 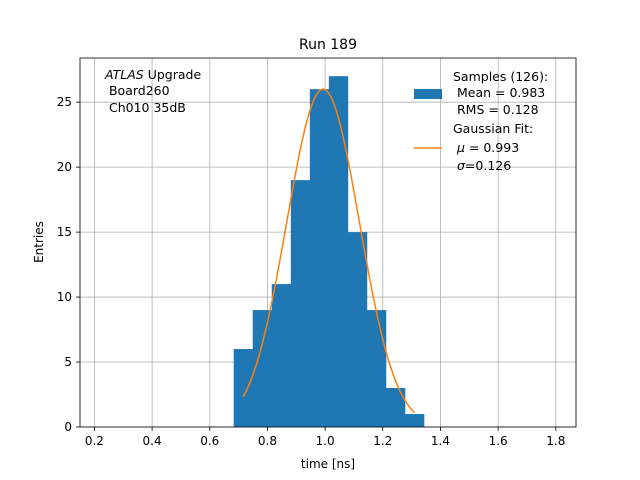 What do you see at coordinates (461, 165) in the screenshot?
I see `legend-sigma-symbol: σ` at bounding box center [461, 165].